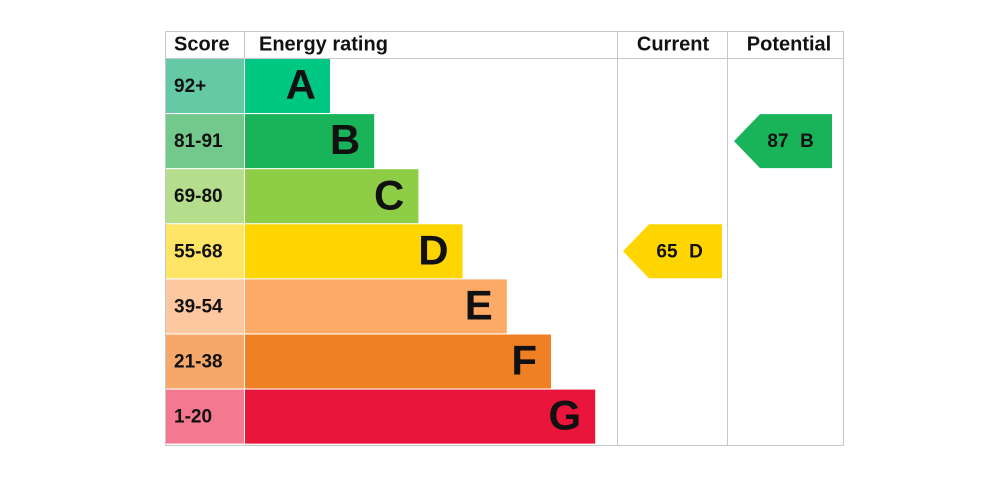 This screenshot has width=1002, height=488. What do you see at coordinates (198, 141) in the screenshot?
I see `score-range: 81-91` at bounding box center [198, 141].